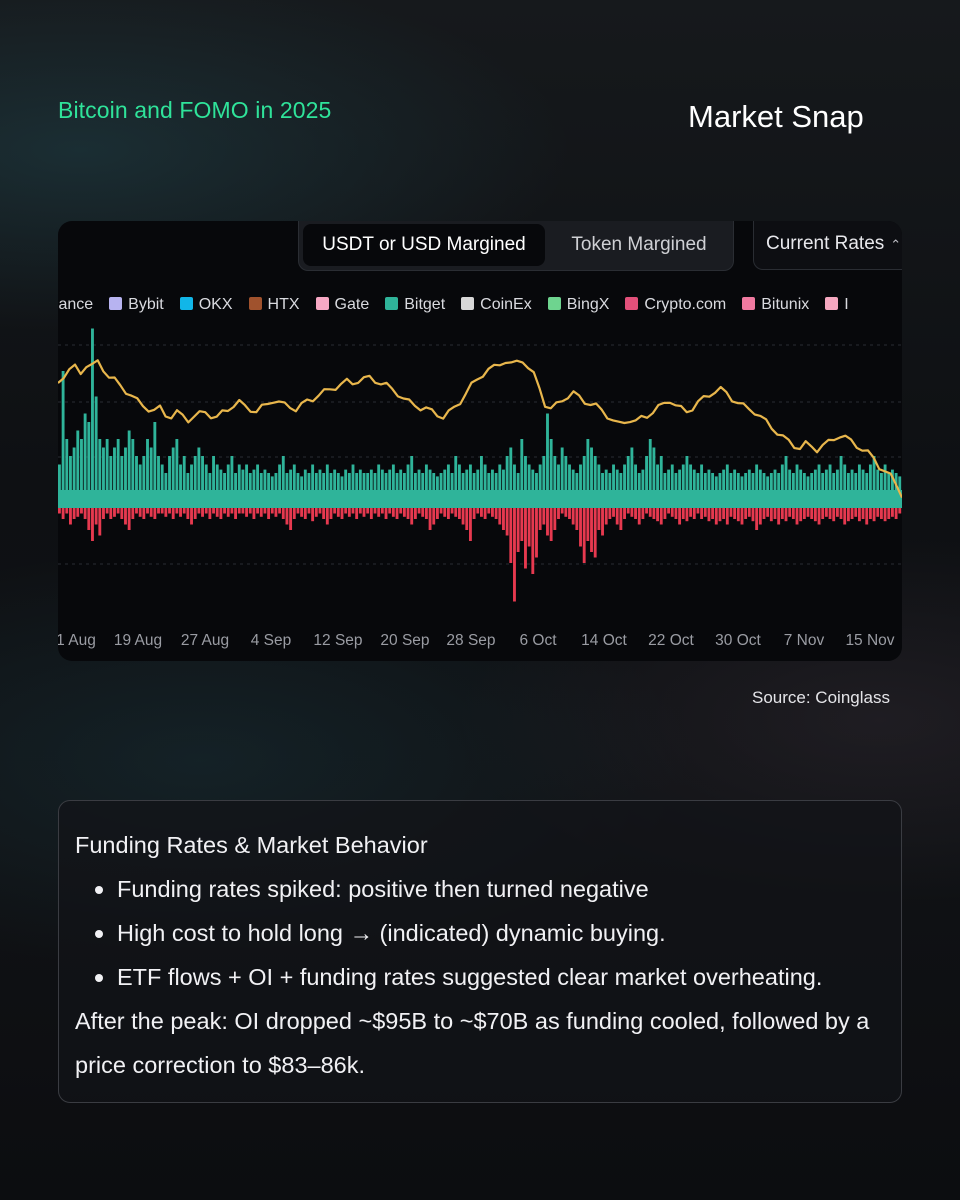  I want to click on legend-item: Bitunix, so click(775, 305).